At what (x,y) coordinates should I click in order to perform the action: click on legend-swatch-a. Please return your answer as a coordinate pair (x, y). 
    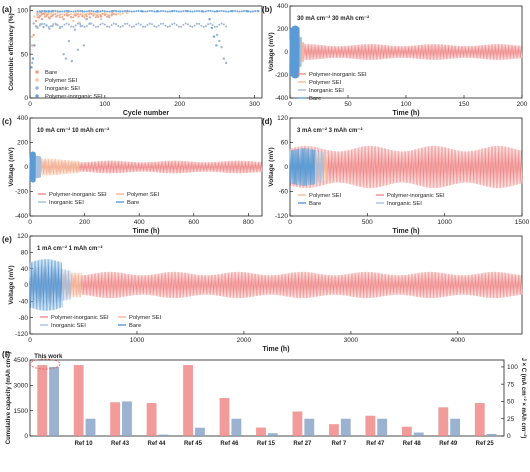
    Looking at the image, I should click on (37, 80).